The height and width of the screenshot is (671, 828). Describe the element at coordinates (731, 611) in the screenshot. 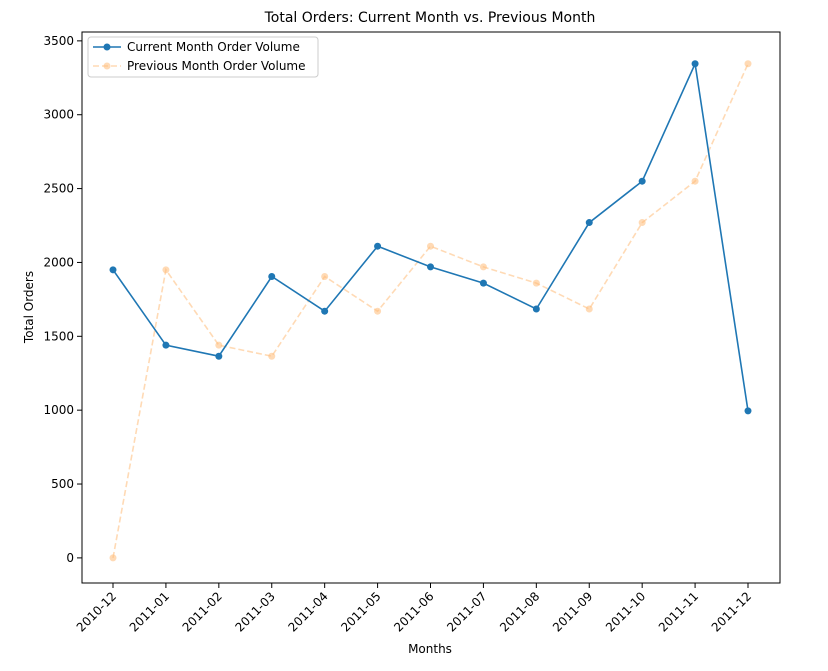

I see `x-tick-label: 2011-12` at that location.